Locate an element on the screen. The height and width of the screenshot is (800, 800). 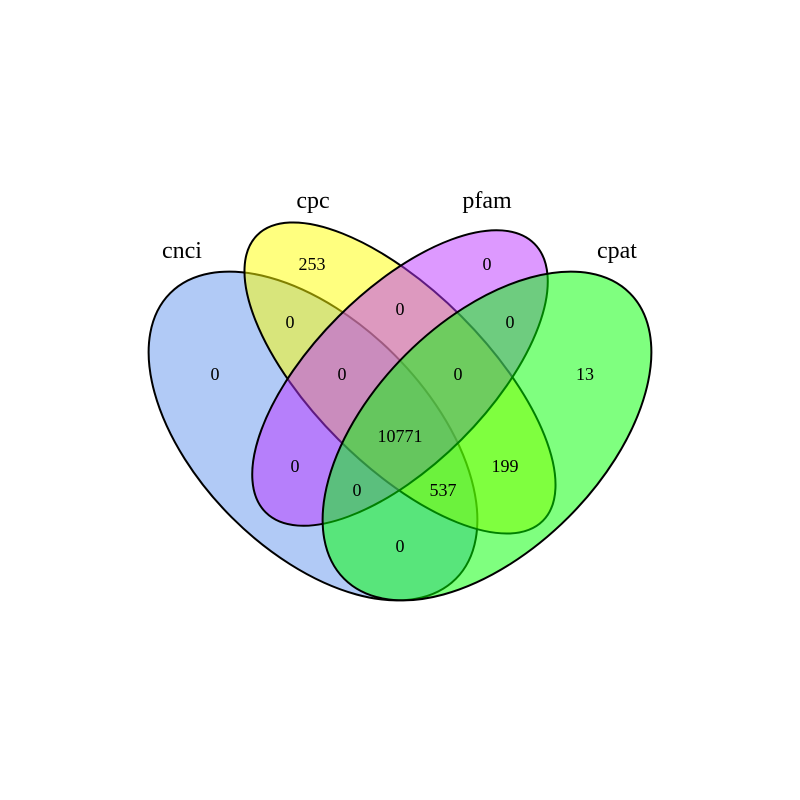
region-count-cpat: 13 is located at coordinates (585, 374).